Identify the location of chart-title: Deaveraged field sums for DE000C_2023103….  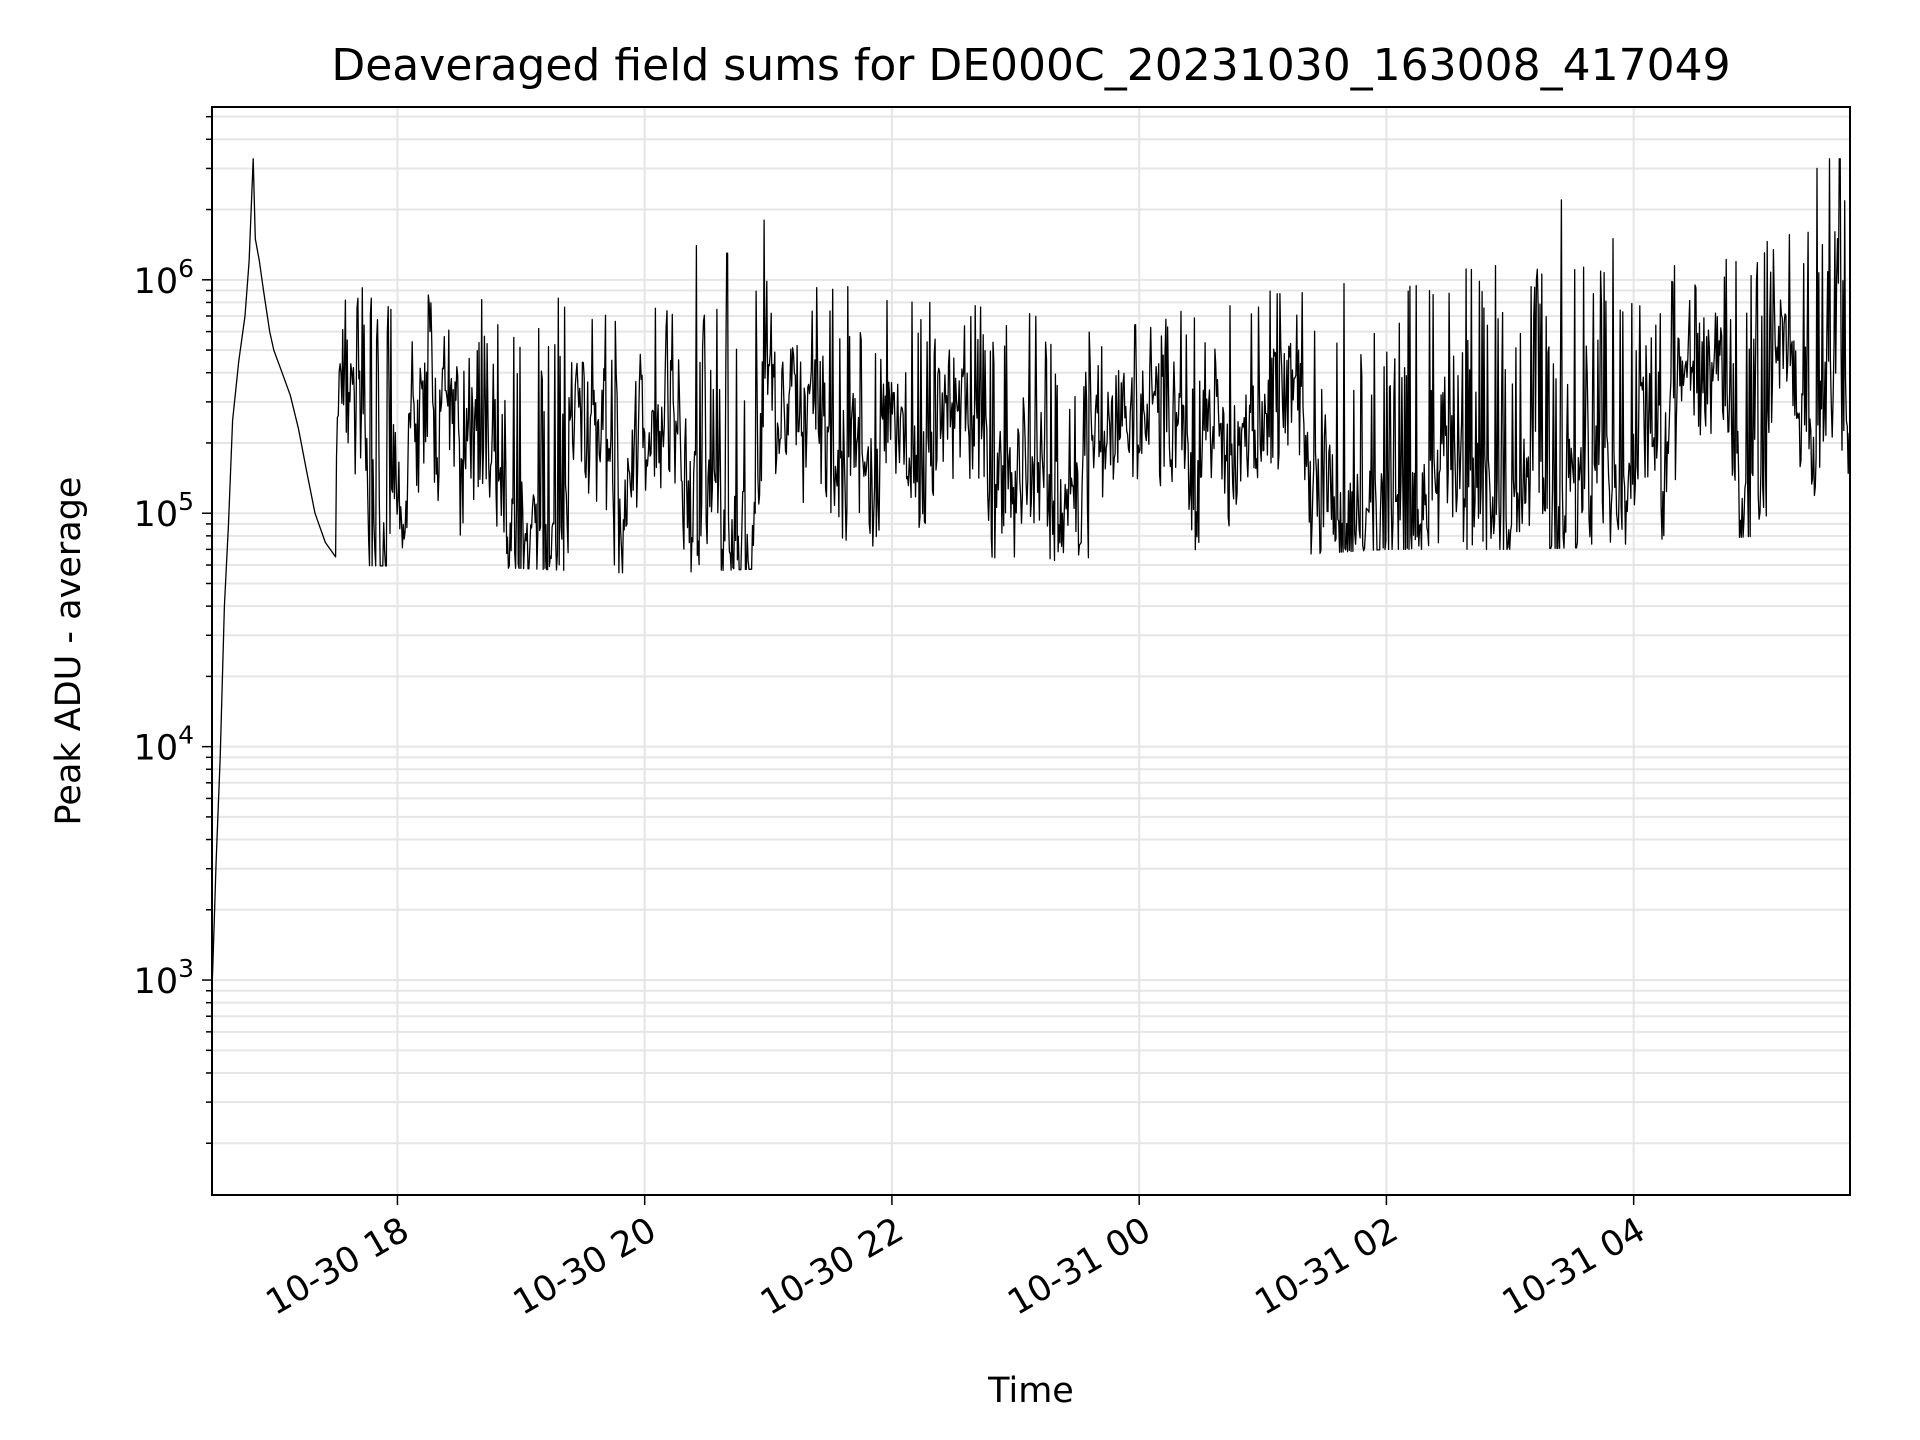
(1030, 65).